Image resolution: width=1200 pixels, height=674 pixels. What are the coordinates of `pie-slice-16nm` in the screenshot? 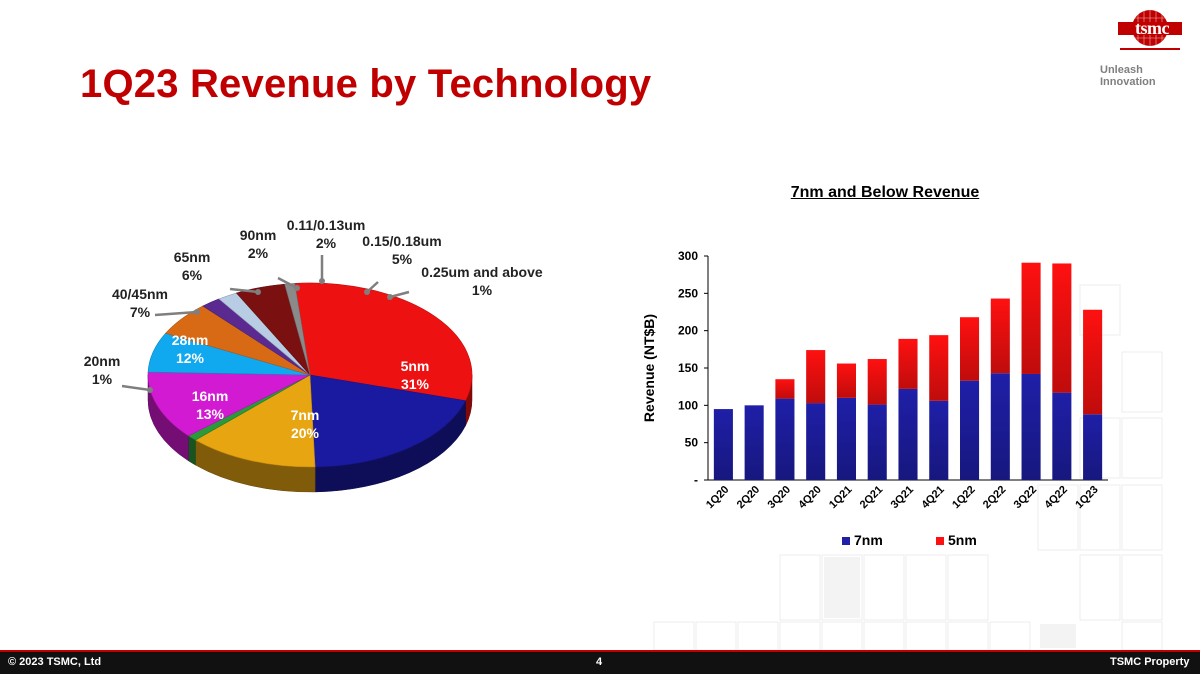 It's located at (255, 421).